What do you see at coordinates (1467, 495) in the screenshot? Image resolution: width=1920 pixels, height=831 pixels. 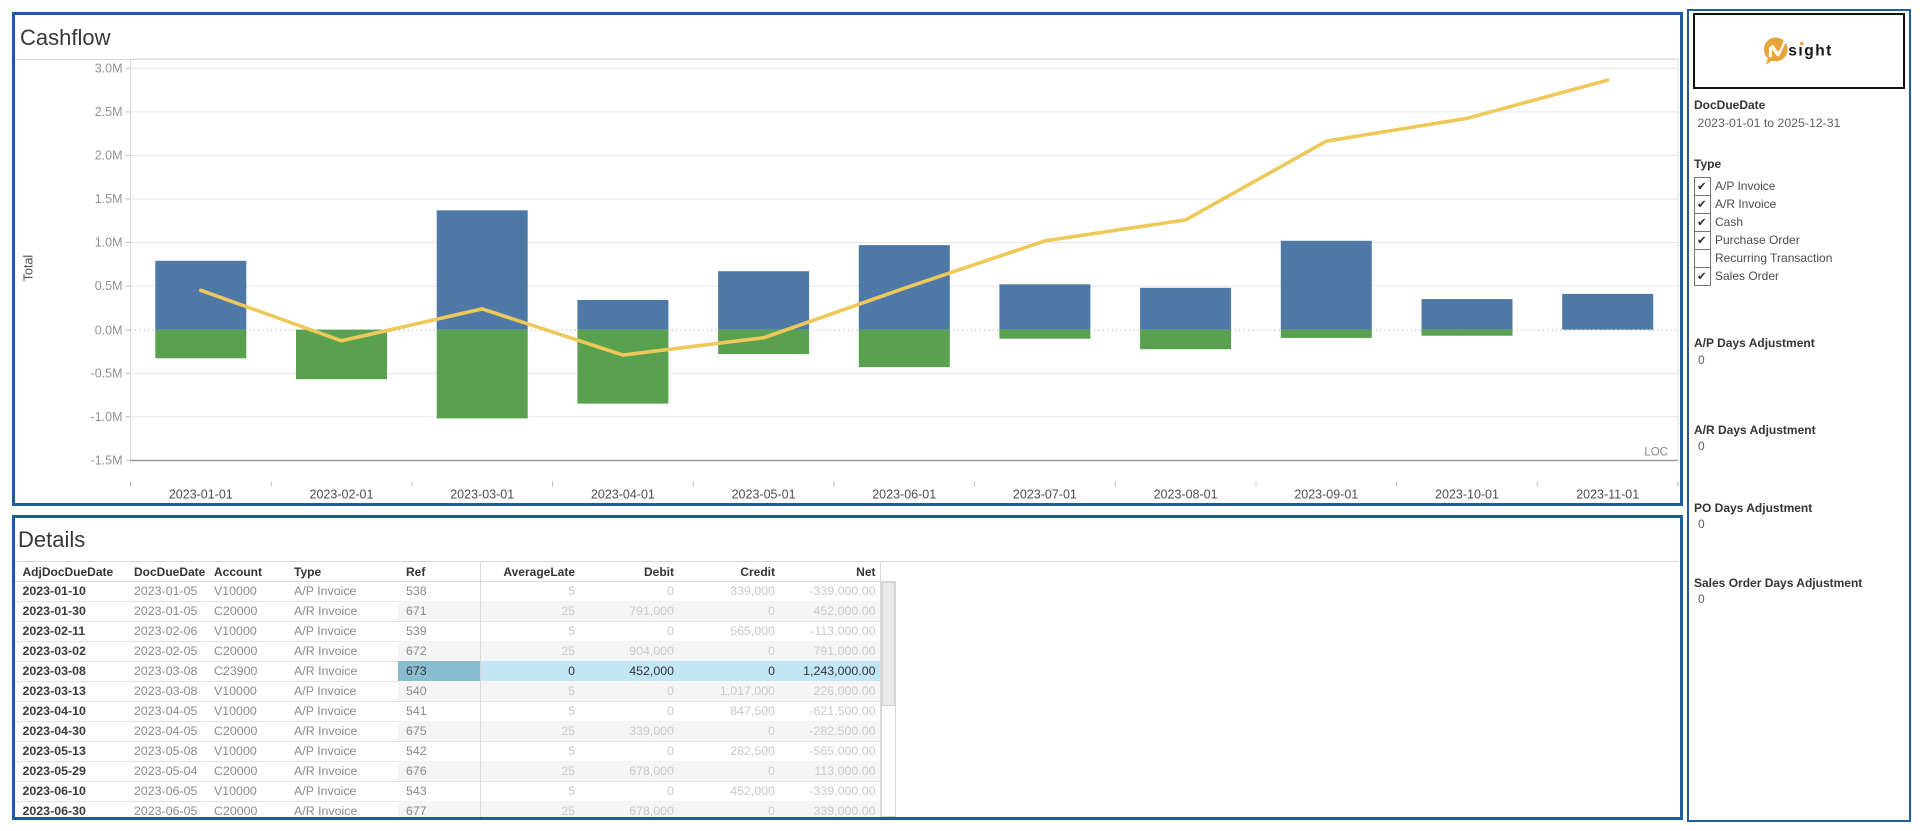 I see `svg-text: 2023-10-01` at bounding box center [1467, 495].